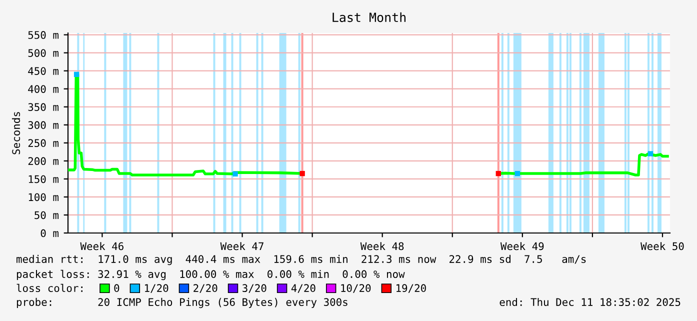  What do you see at coordinates (382, 246) in the screenshot?
I see `x-tick-label: Week 48` at bounding box center [382, 246].